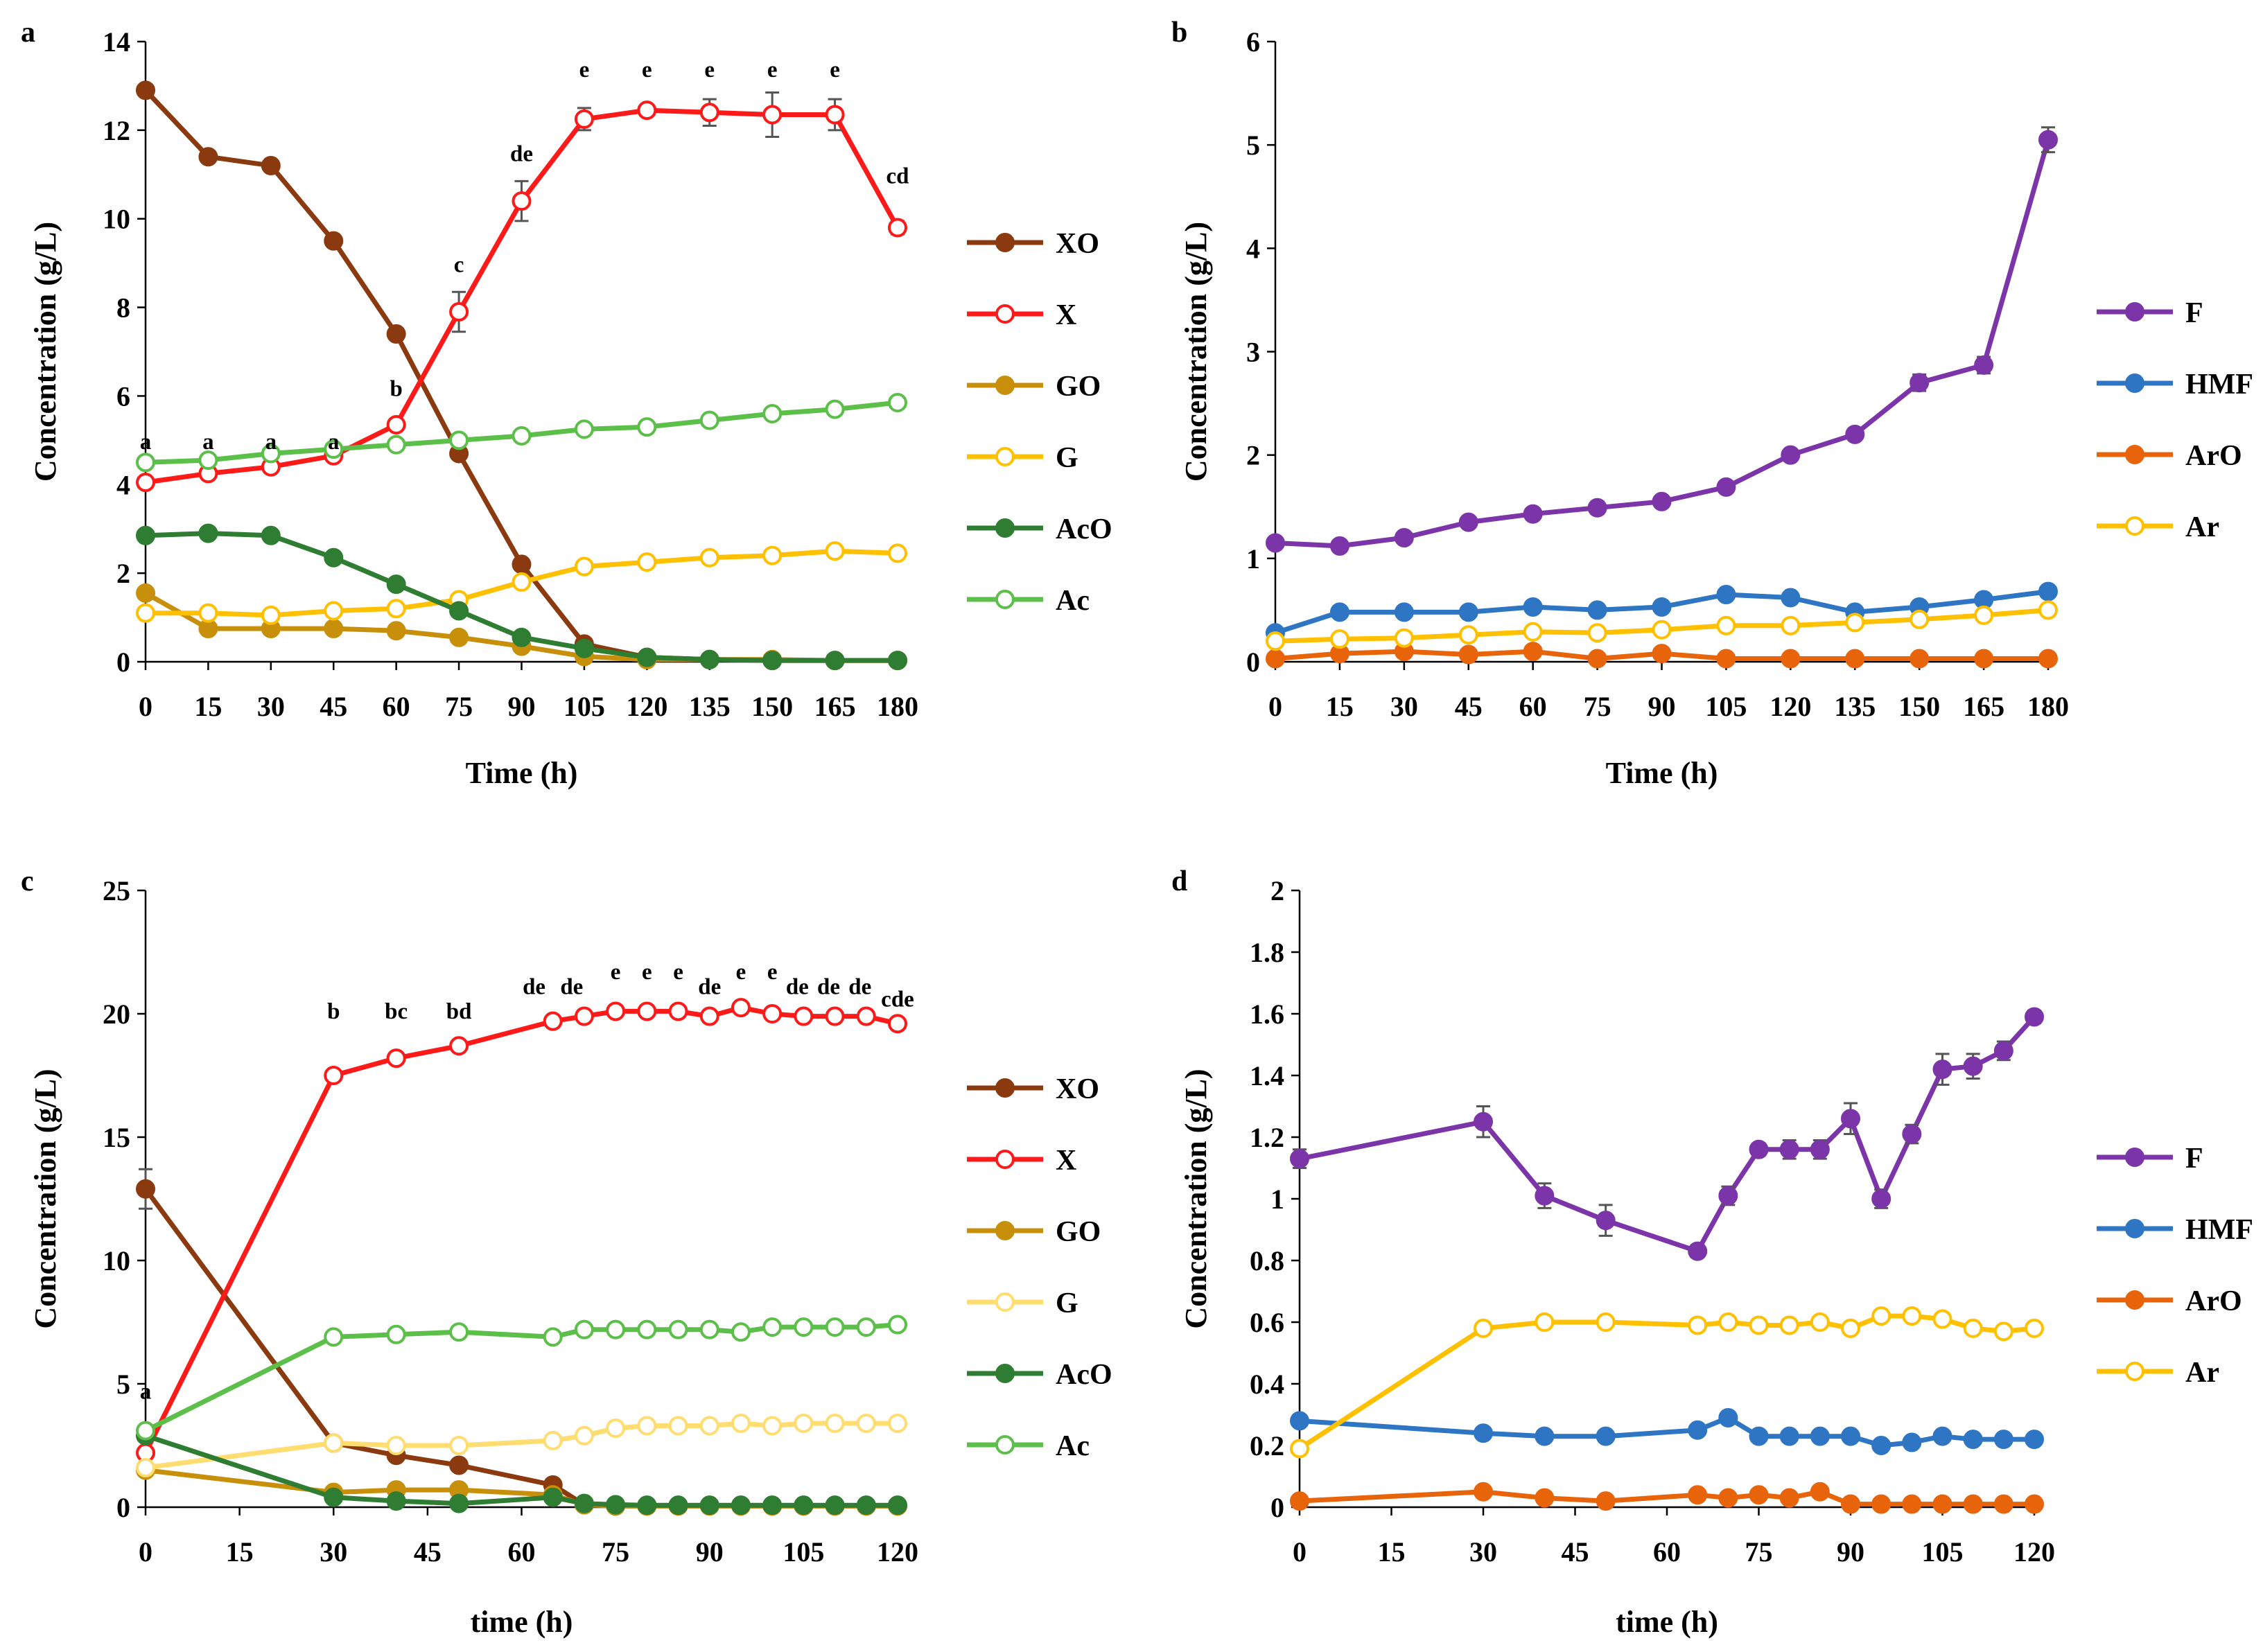  What do you see at coordinates (1253, 352) in the screenshot?
I see `y-tick-label: 3` at bounding box center [1253, 352].